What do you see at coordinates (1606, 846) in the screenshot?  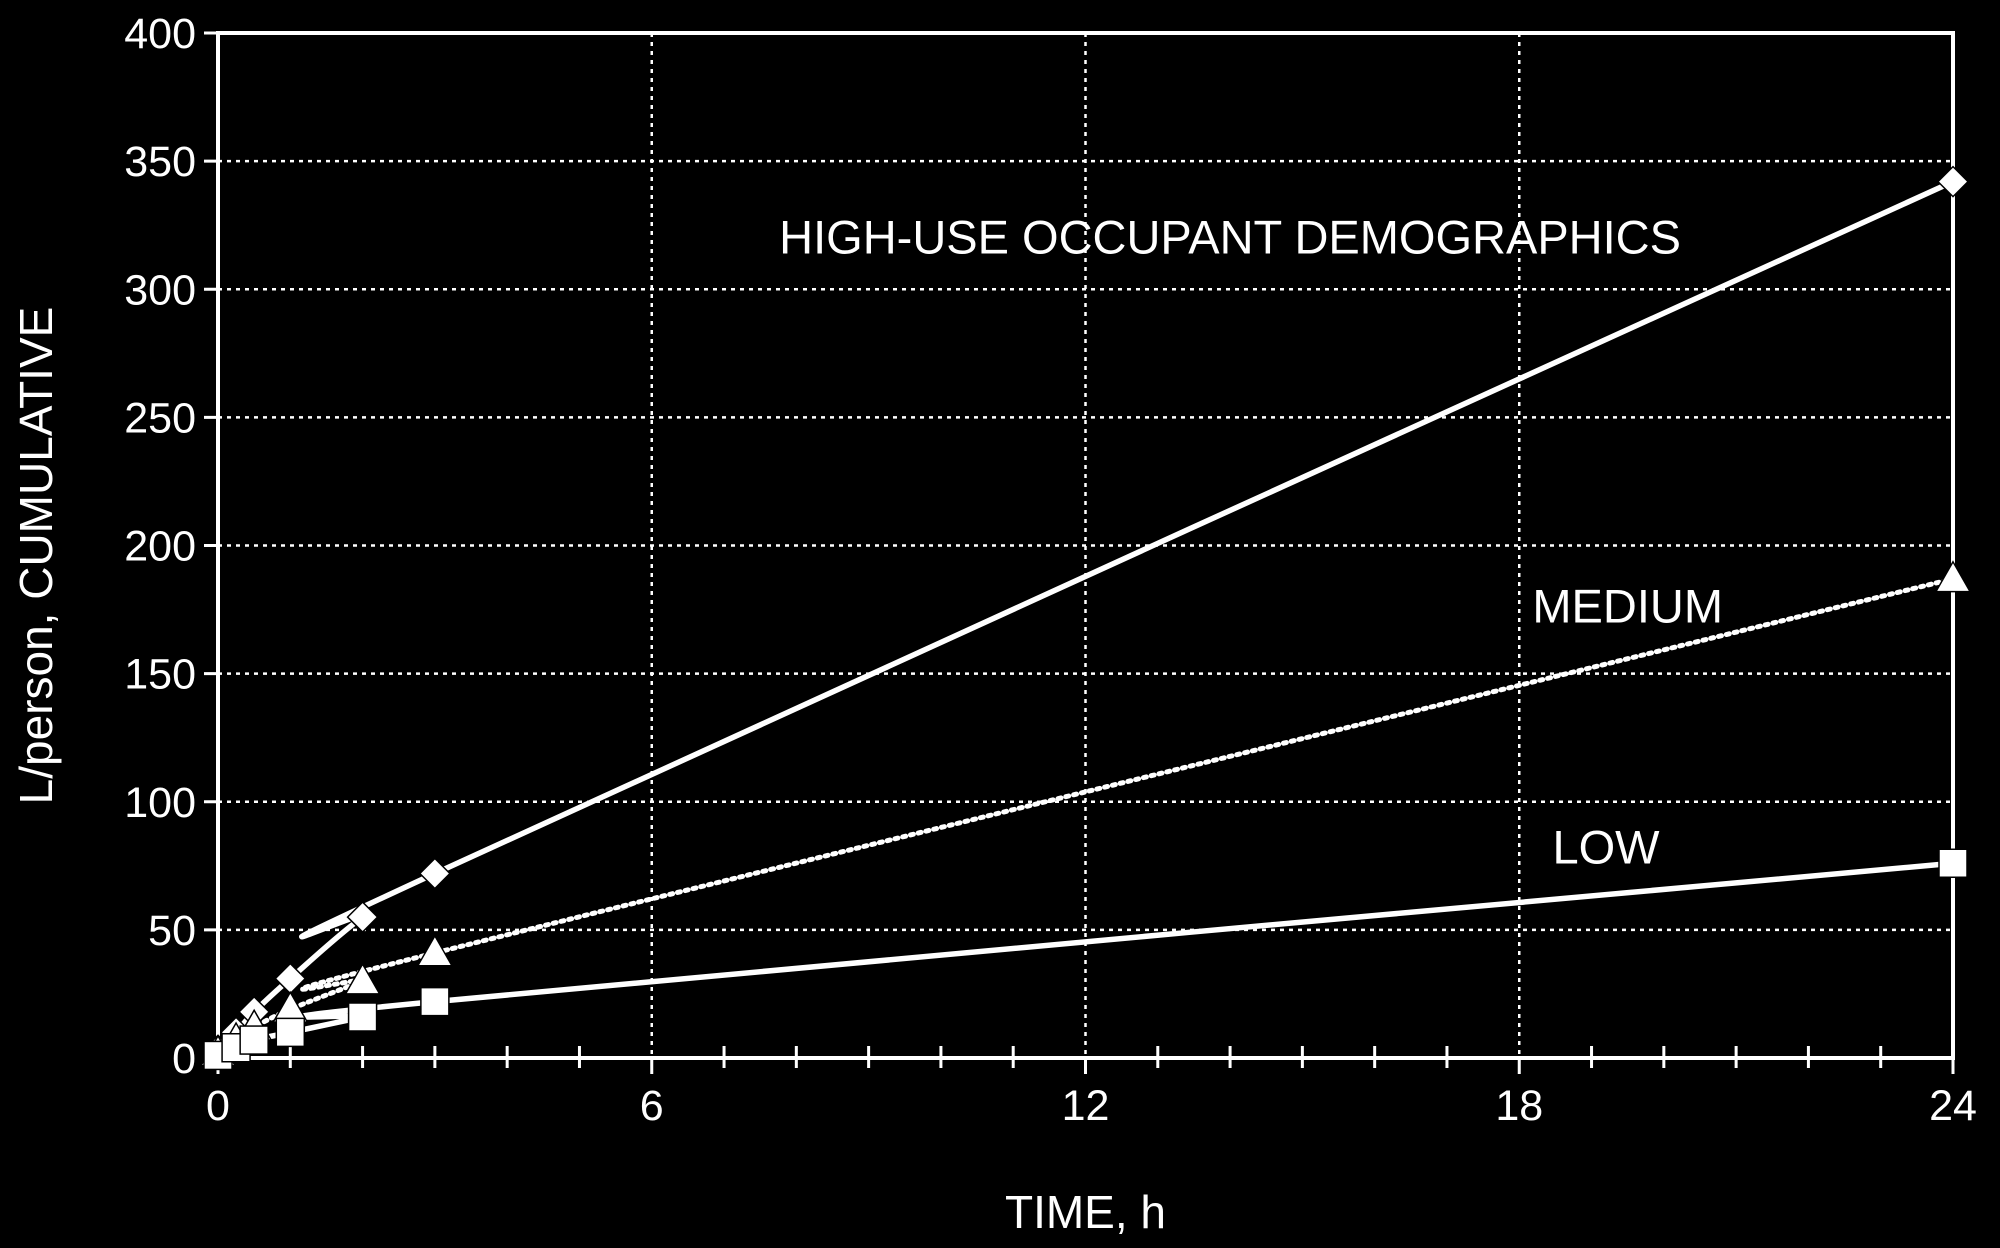 I see `series-label-low: LOW` at bounding box center [1606, 846].